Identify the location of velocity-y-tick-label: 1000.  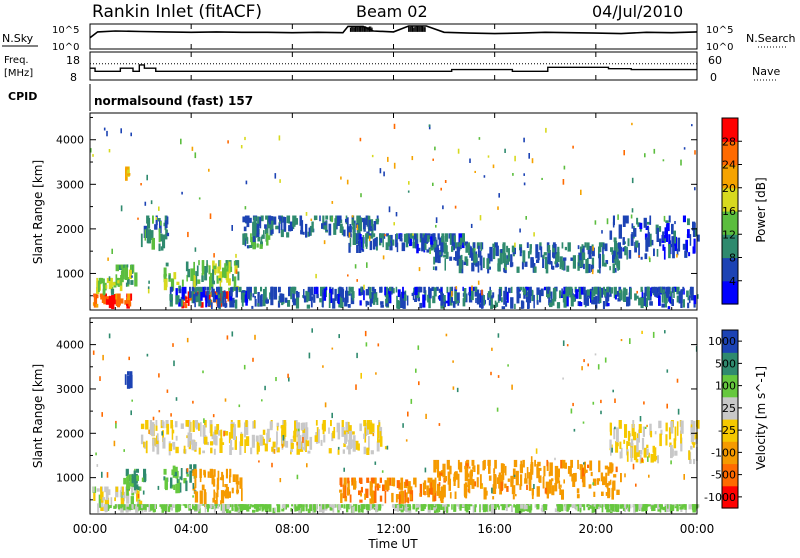
(70, 478).